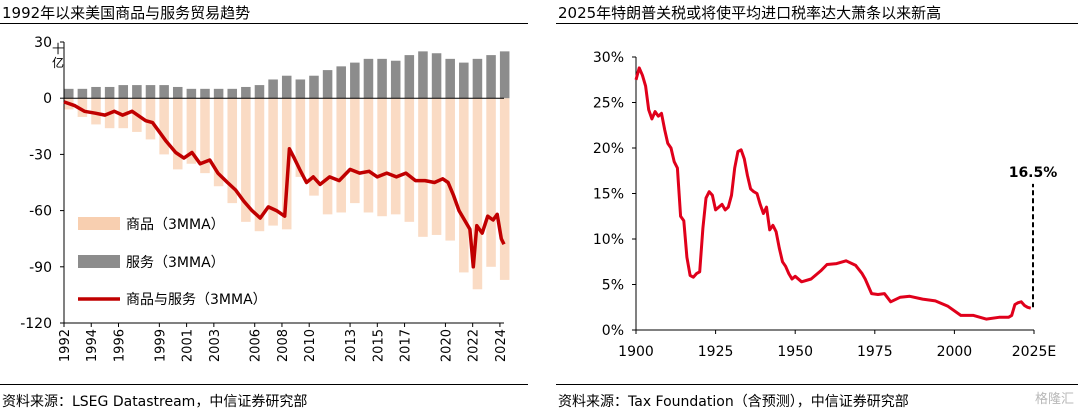 The height and width of the screenshot is (412, 1080). What do you see at coordinates (875, 352) in the screenshot?
I see `right-x-tick-label: 1975` at bounding box center [875, 352].